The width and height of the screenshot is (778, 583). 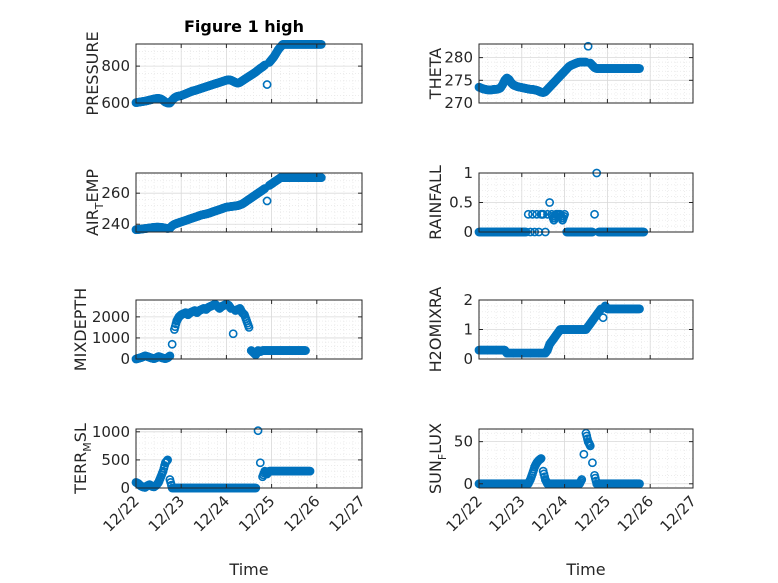 I want to click on figure-title: Figure 1 high, so click(x=244, y=26).